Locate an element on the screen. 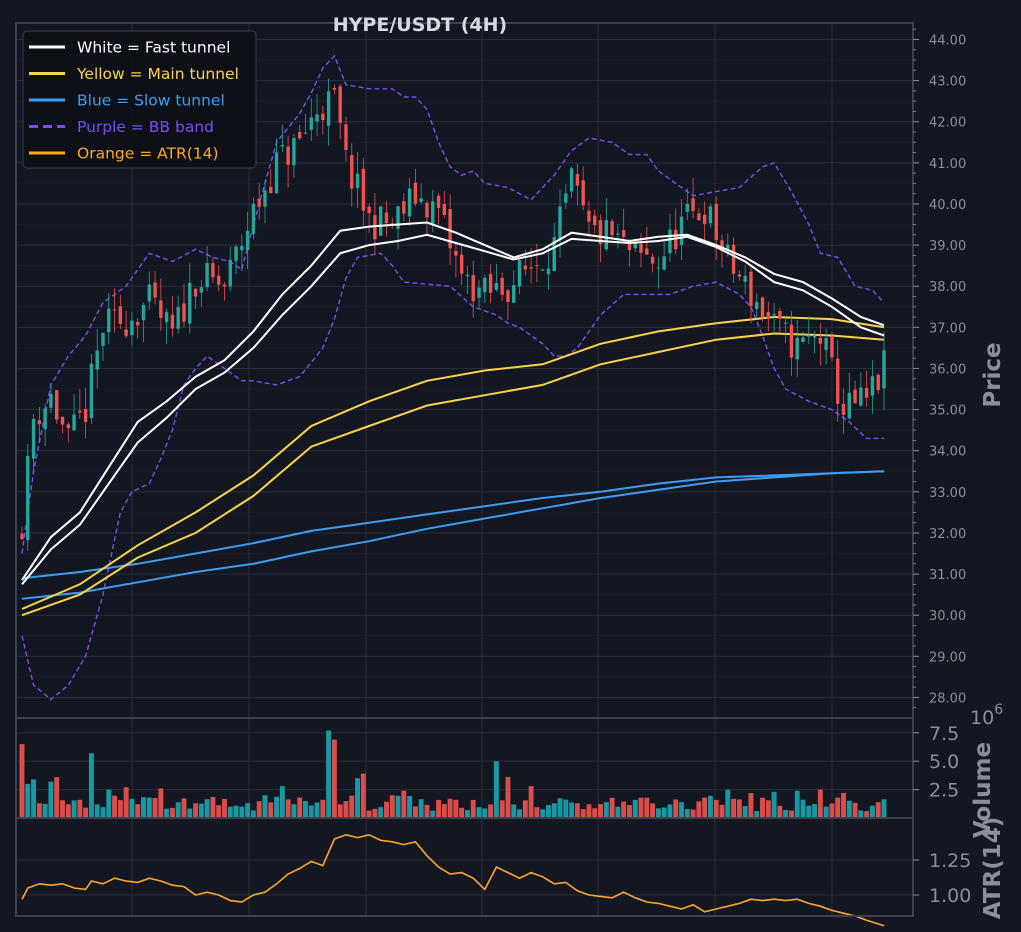 The width and height of the screenshot is (1021, 932). atr-axis-label: ATR(14) is located at coordinates (993, 868).